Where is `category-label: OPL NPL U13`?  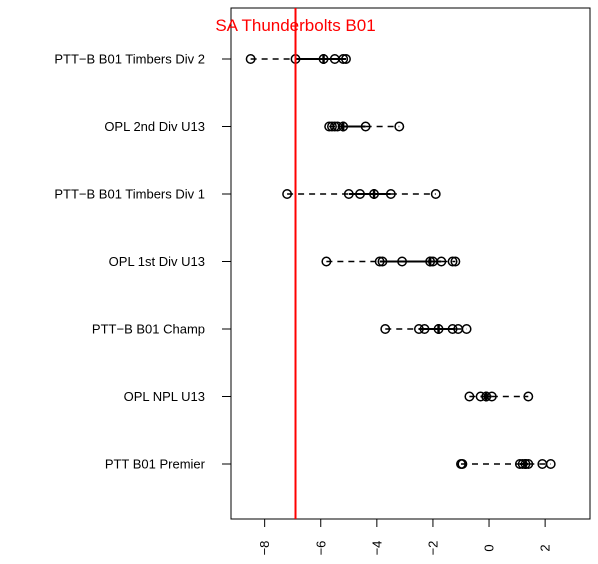
category-label: OPL NPL U13 is located at coordinates (164, 396).